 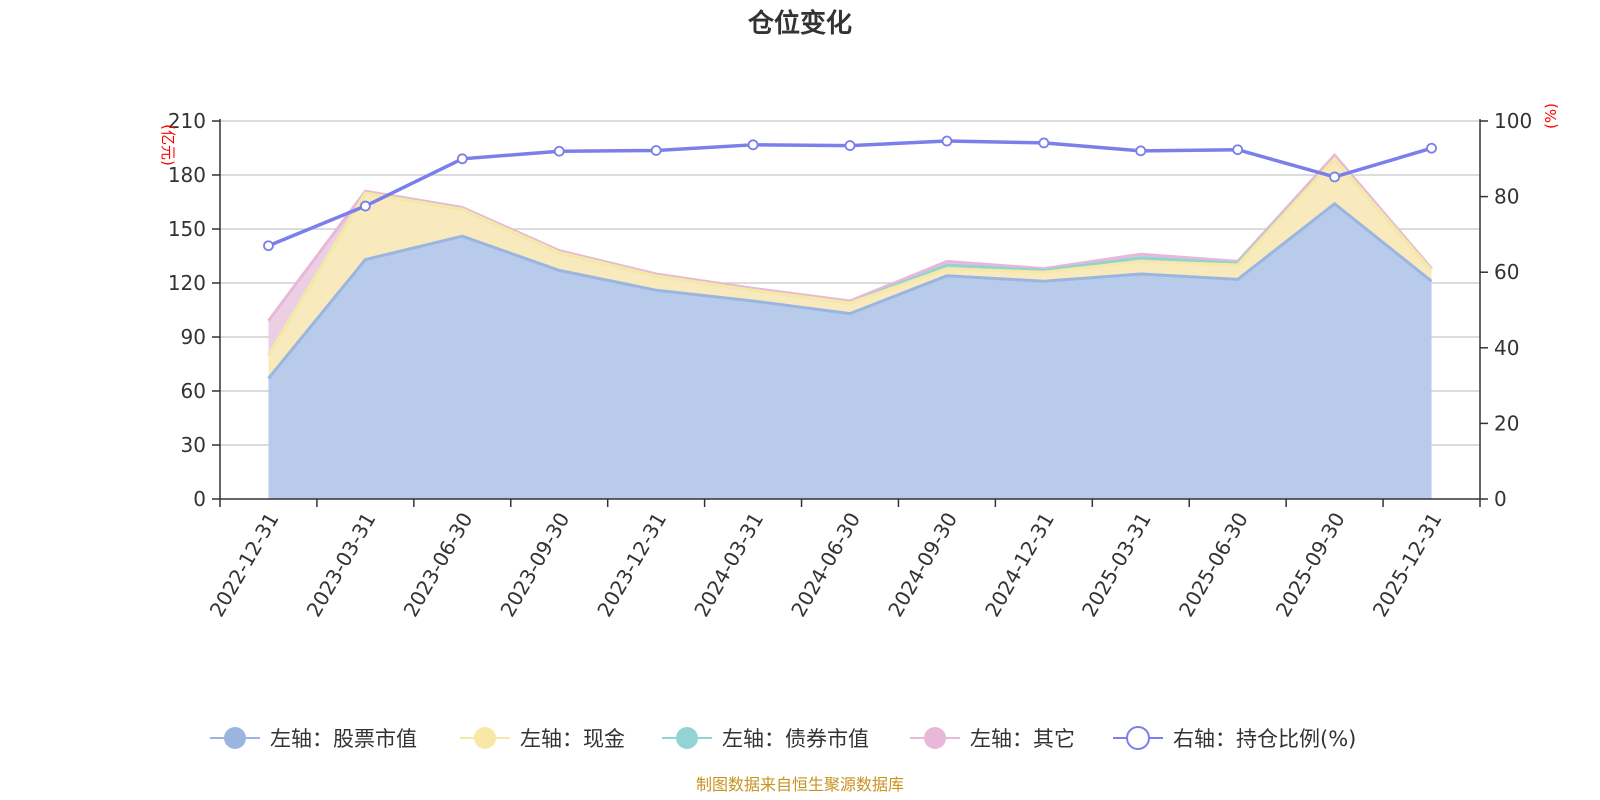 I want to click on x-tick-label: 2025-06-30, so click(x=1213, y=564).